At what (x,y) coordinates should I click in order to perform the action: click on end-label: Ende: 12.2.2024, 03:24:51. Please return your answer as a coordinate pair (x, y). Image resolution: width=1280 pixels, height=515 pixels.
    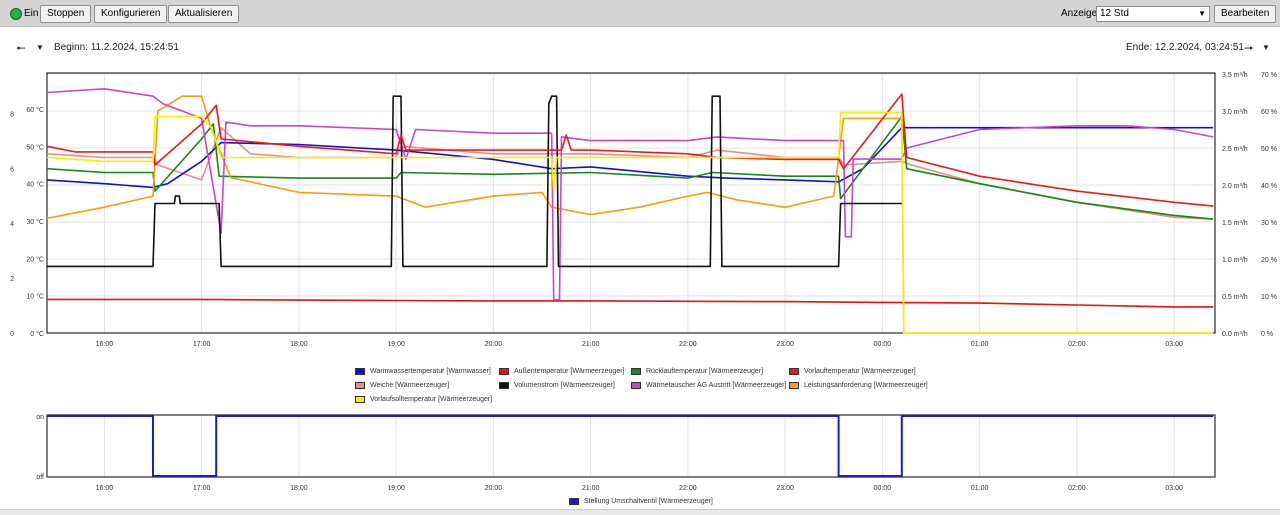
    Looking at the image, I should click on (1185, 47).